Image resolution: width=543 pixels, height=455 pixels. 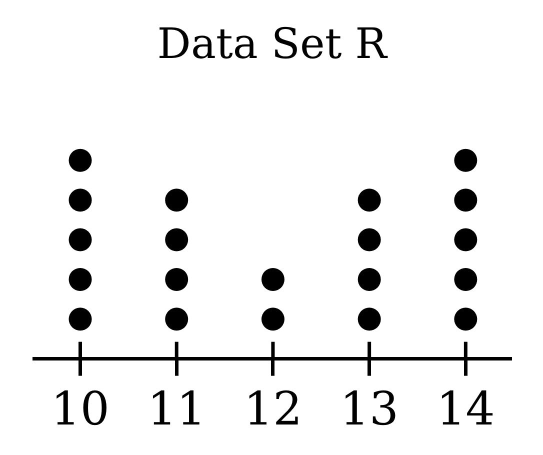 What do you see at coordinates (272, 43) in the screenshot?
I see `chart-title: Data Set R` at bounding box center [272, 43].